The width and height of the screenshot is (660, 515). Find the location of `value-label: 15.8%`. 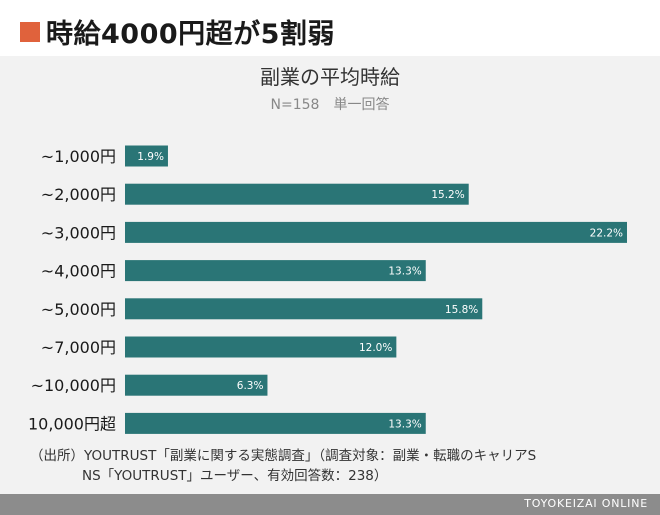

value-label: 15.8% is located at coordinates (461, 310).